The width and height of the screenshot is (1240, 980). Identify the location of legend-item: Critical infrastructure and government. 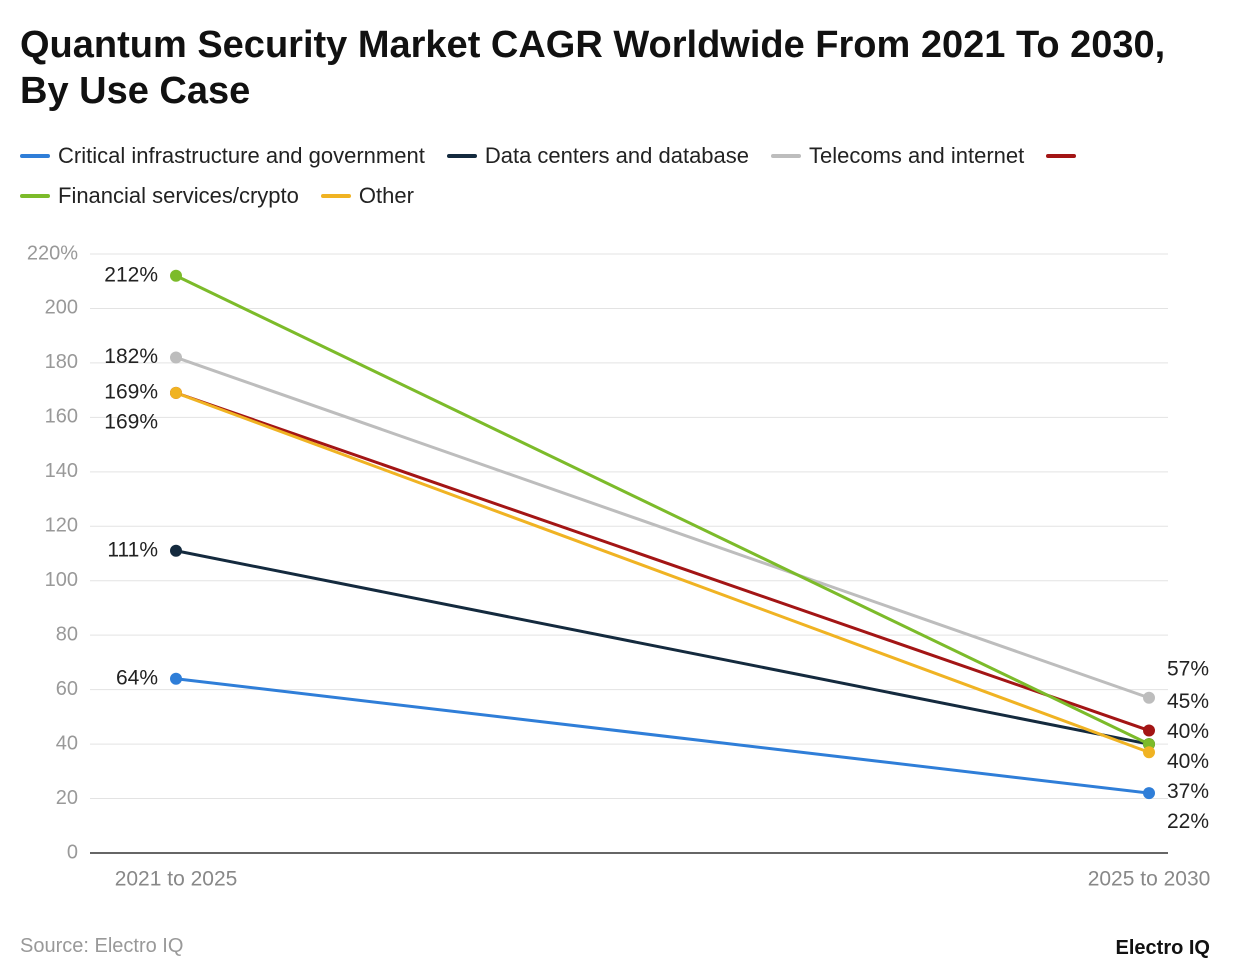
(222, 156).